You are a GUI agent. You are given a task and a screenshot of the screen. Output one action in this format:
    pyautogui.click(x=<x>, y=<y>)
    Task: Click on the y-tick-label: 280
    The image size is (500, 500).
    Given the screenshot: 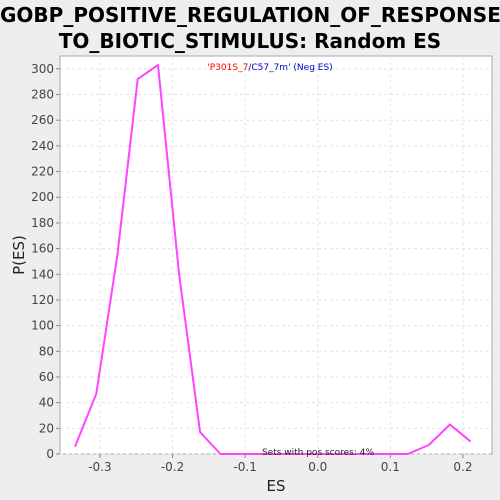 What is the action you would take?
    pyautogui.click(x=42, y=95)
    